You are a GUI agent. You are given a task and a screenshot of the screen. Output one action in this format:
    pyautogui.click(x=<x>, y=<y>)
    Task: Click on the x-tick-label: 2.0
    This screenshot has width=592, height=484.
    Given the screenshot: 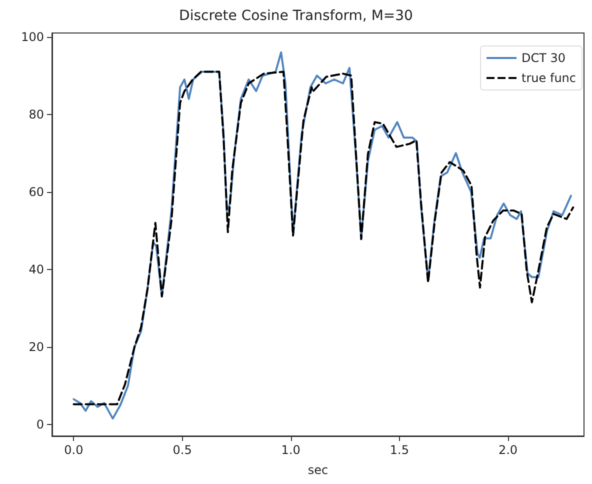 What is the action you would take?
    pyautogui.click(x=508, y=450)
    